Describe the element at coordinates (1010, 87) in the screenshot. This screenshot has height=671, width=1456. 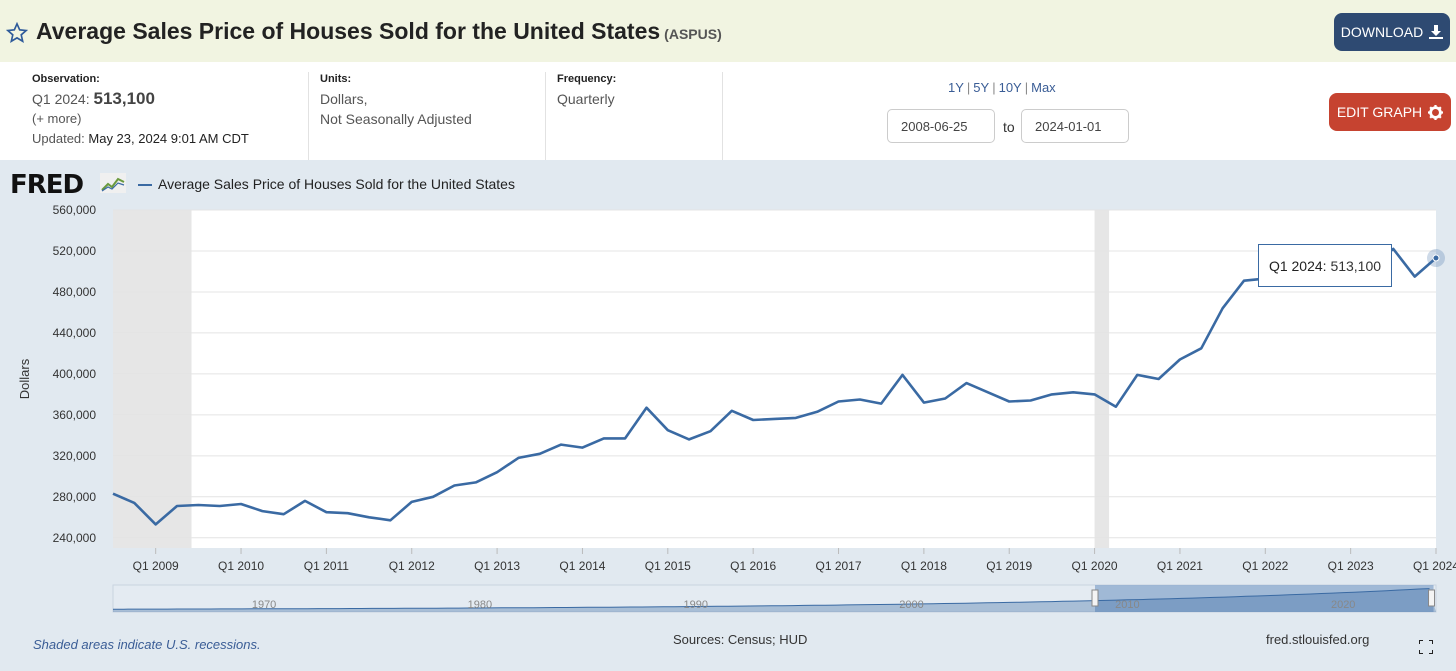
I see `range-10y-link: 10Y` at that location.